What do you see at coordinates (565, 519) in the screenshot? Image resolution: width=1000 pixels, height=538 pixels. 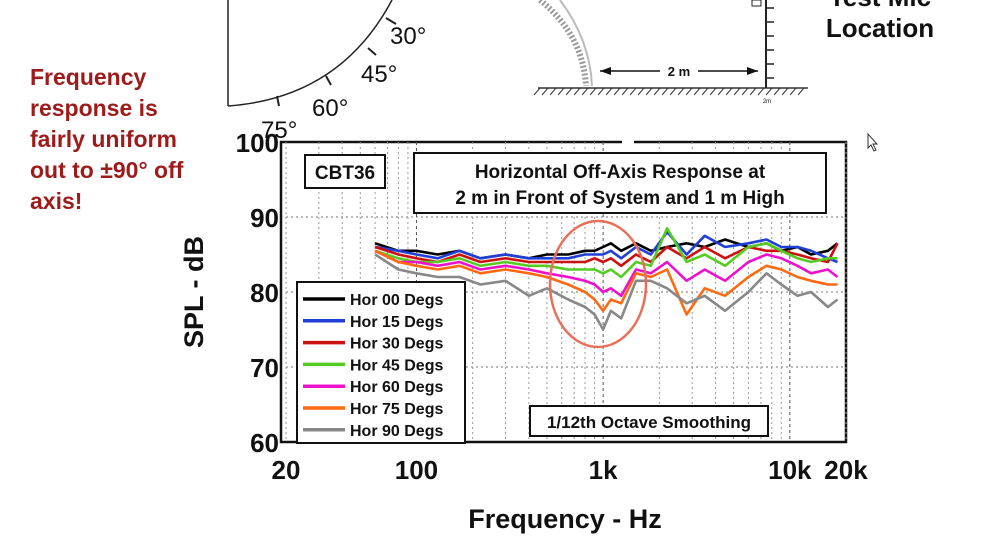 I see `x-axis-label: Frequency - Hz` at bounding box center [565, 519].